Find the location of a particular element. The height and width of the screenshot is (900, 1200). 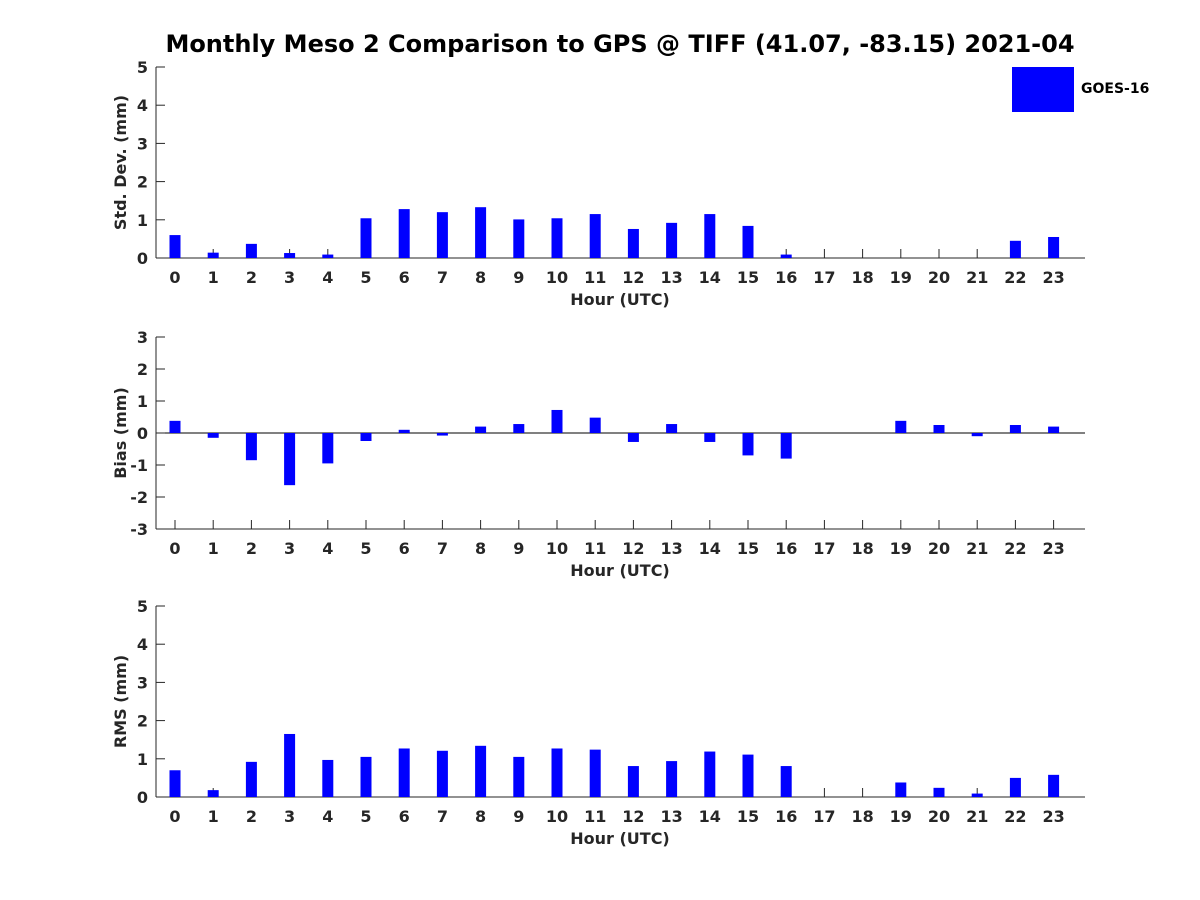

y-tick-label: 4 is located at coordinates (142, 105).